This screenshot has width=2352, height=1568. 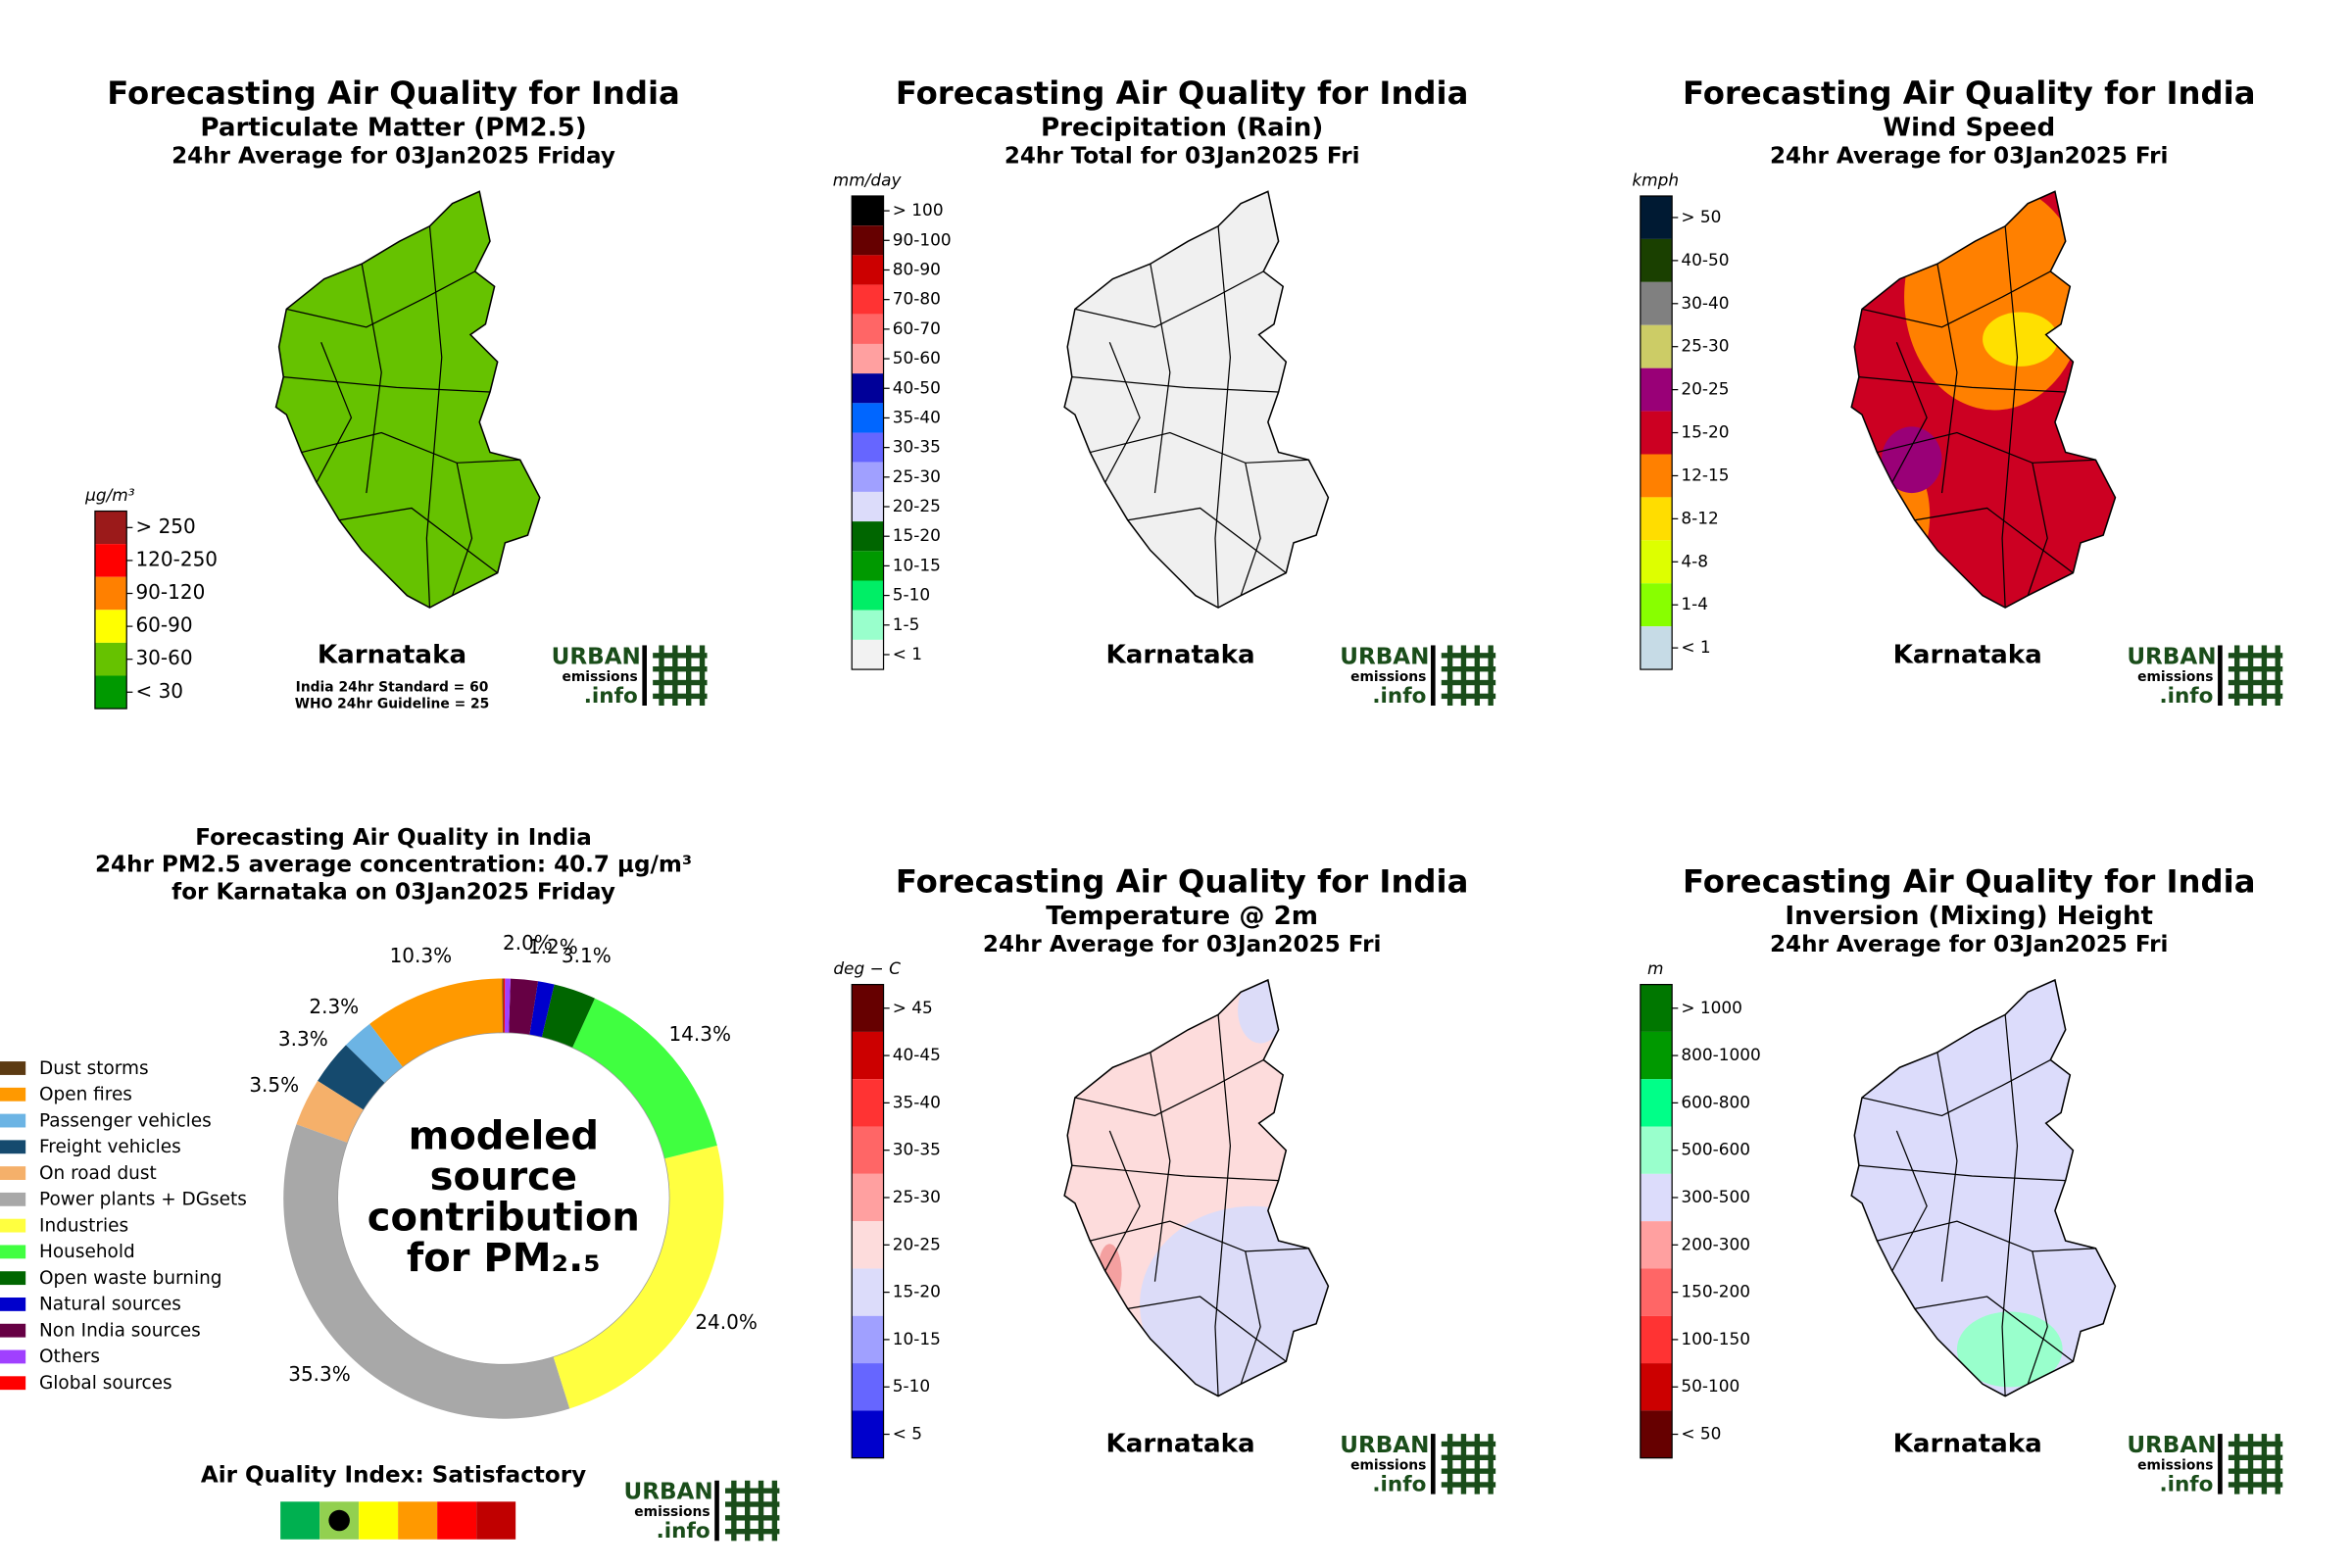 What do you see at coordinates (393, 157) in the screenshot?
I see `map-period: 24hr Average for 03Jan2025 Friday` at bounding box center [393, 157].